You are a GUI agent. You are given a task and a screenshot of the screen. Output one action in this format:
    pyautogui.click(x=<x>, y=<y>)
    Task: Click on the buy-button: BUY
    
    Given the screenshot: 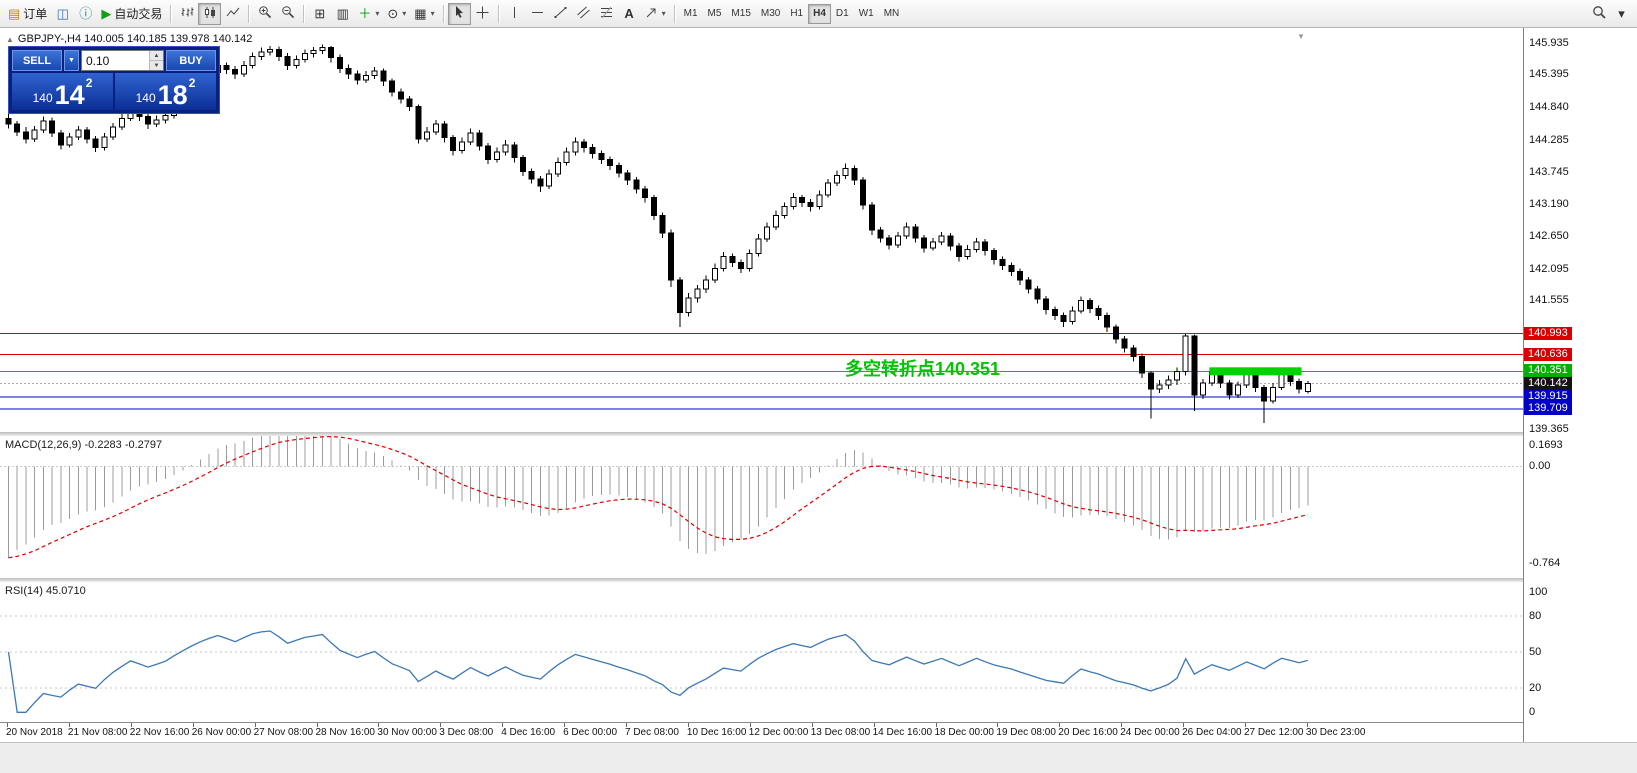 What is the action you would take?
    pyautogui.click(x=191, y=60)
    